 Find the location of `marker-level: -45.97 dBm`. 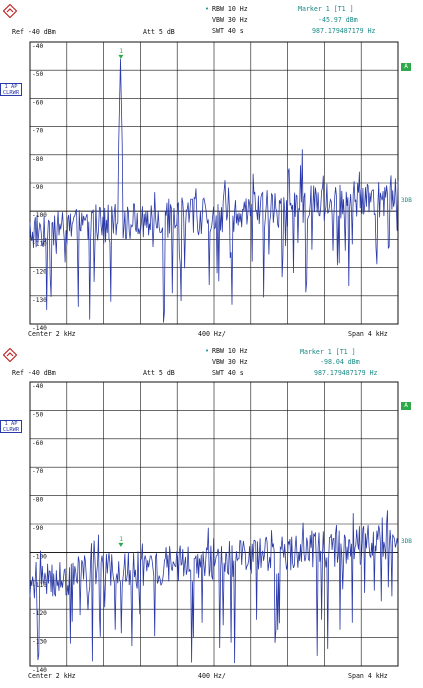

marker-level: -45.97 dBm is located at coordinates (338, 20).